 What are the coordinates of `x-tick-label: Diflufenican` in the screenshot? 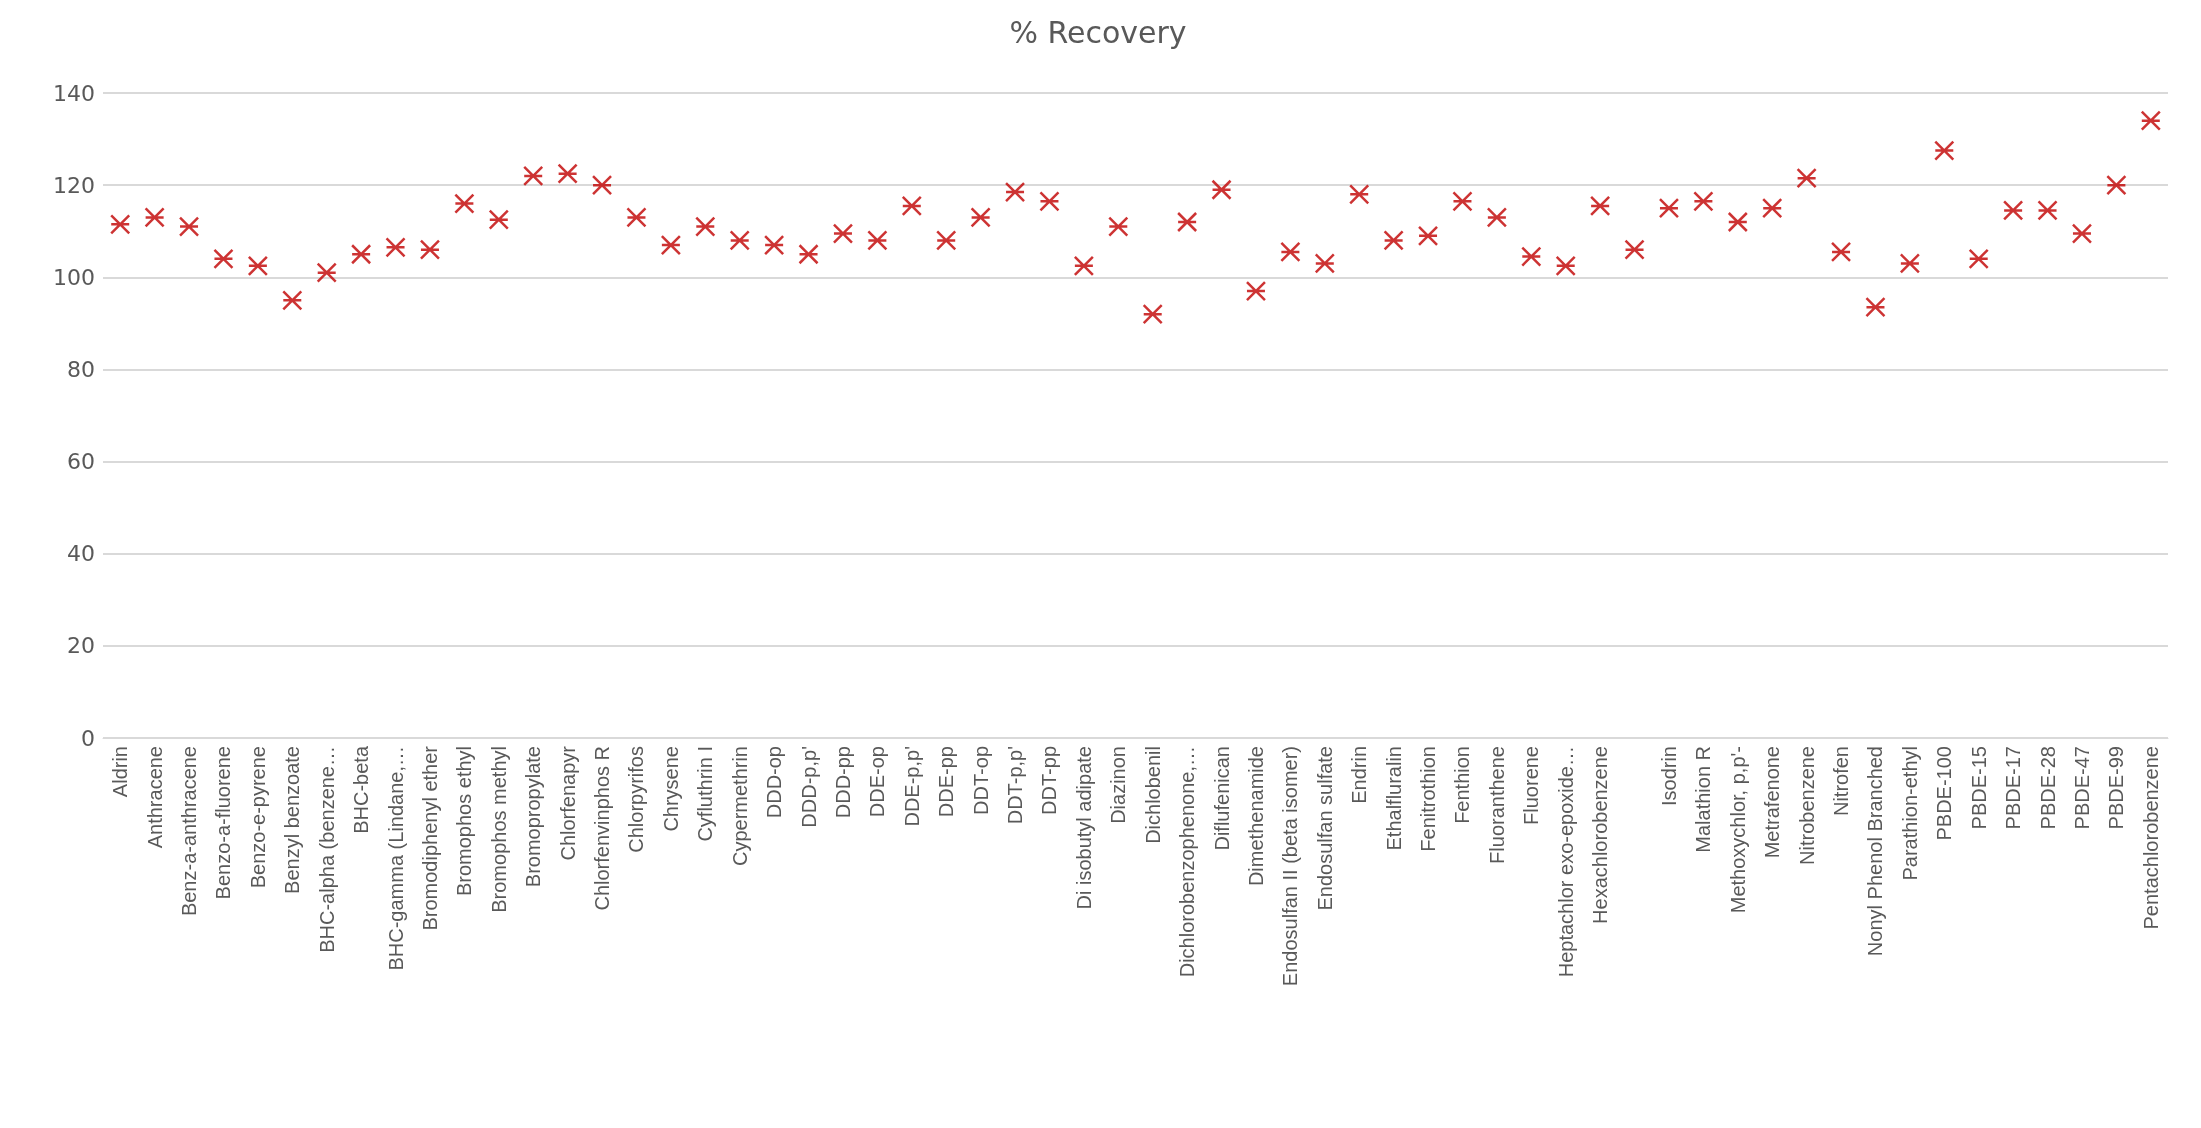 It's located at (1221, 798).